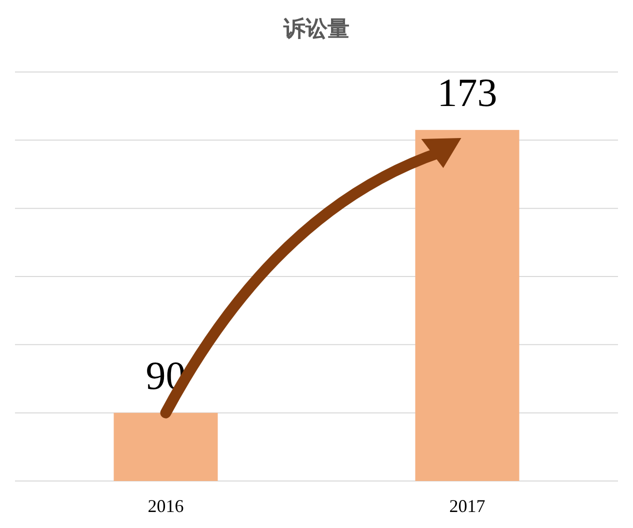 This screenshot has width=633, height=528. What do you see at coordinates (467, 92) in the screenshot?
I see `data-label: 173` at bounding box center [467, 92].